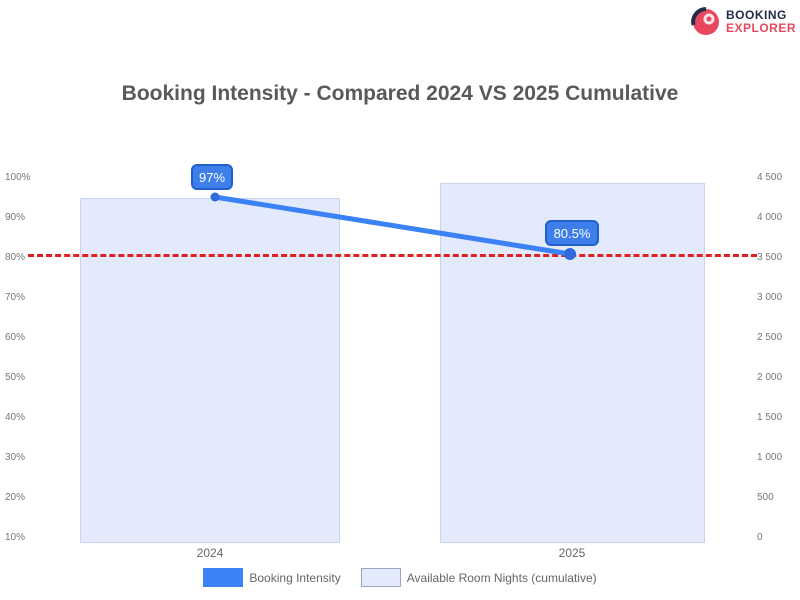  Describe the element at coordinates (770, 457) in the screenshot. I see `right-axis-tick: 1 000` at that location.